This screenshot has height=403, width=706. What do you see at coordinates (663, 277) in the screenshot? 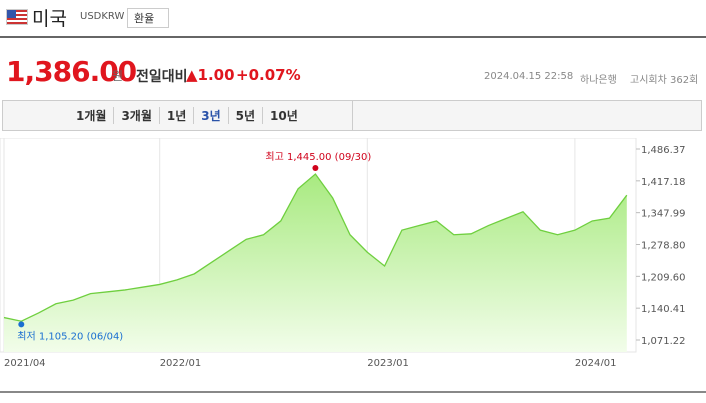
I see `y-tick-label: 1,209.60` at bounding box center [663, 277].